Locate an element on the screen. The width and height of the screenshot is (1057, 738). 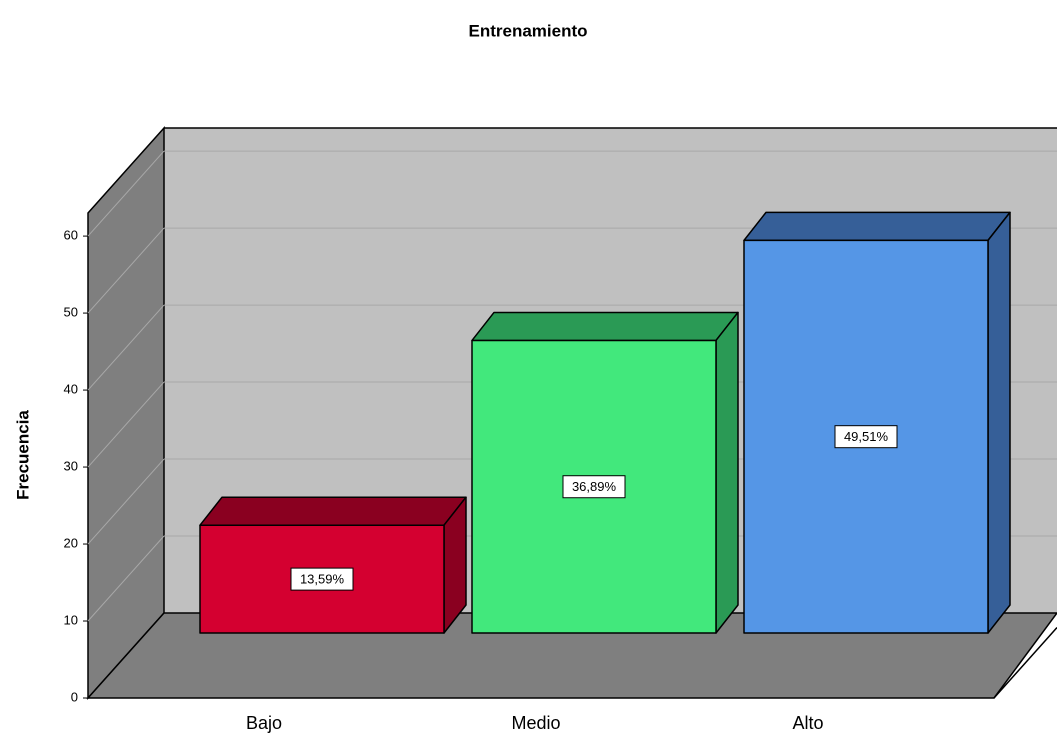
chart-title: Entrenamiento is located at coordinates (527, 30).